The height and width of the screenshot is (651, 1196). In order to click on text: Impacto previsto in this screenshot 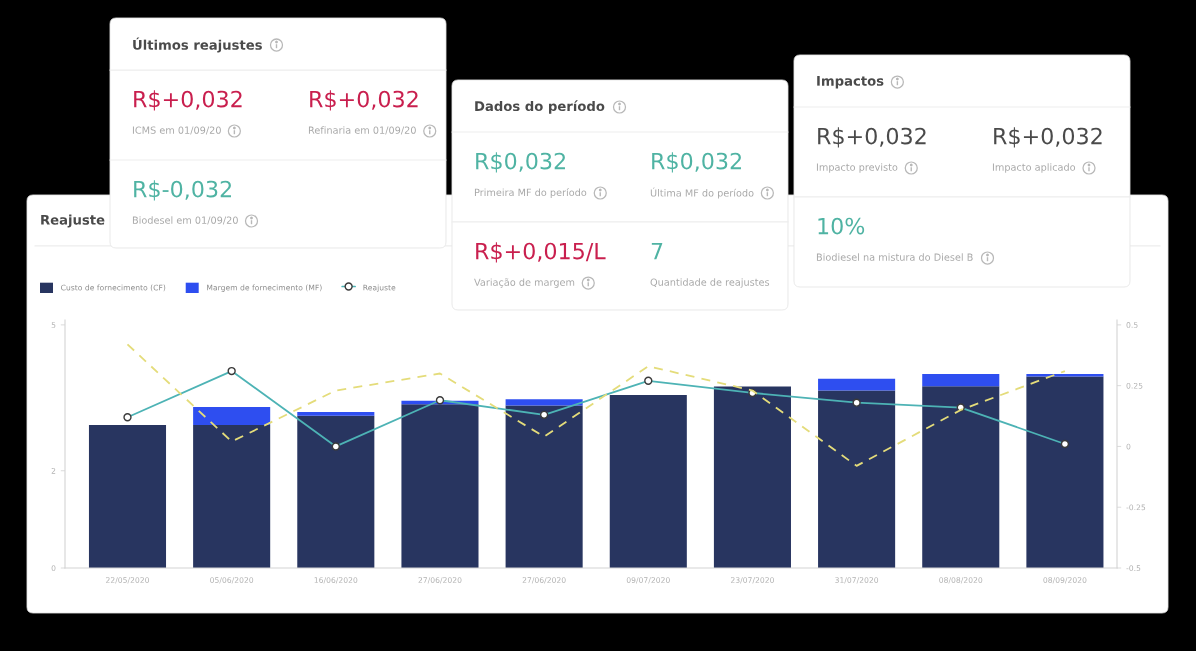, I will do `click(857, 168)`.